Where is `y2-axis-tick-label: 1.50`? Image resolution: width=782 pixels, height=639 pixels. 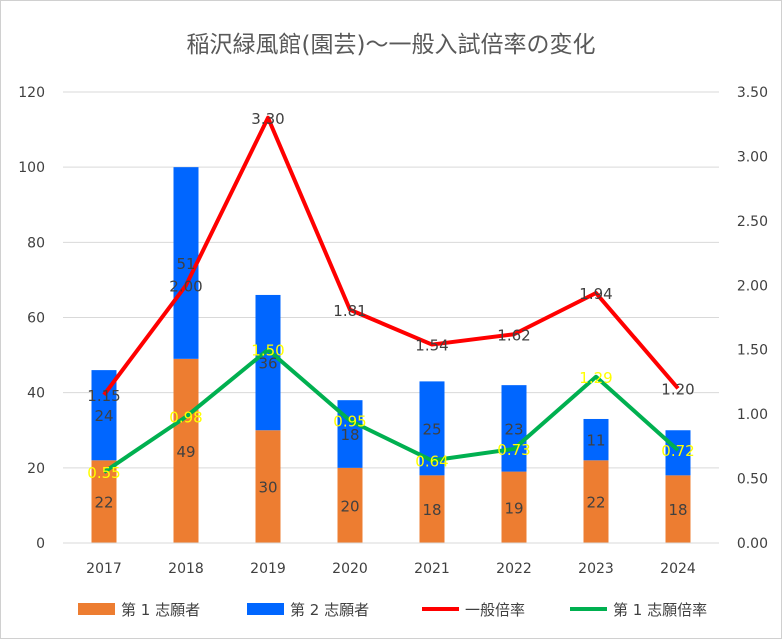
y2-axis-tick-label: 1.50 is located at coordinates (752, 351).